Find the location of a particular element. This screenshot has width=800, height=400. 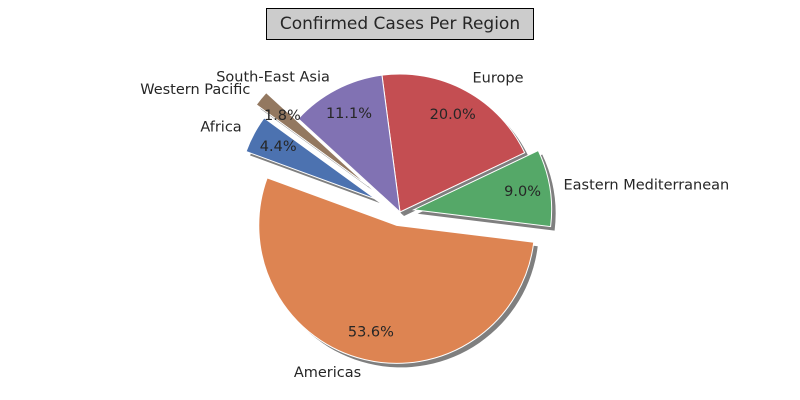

slice-percent-label: 9.0% is located at coordinates (522, 192).